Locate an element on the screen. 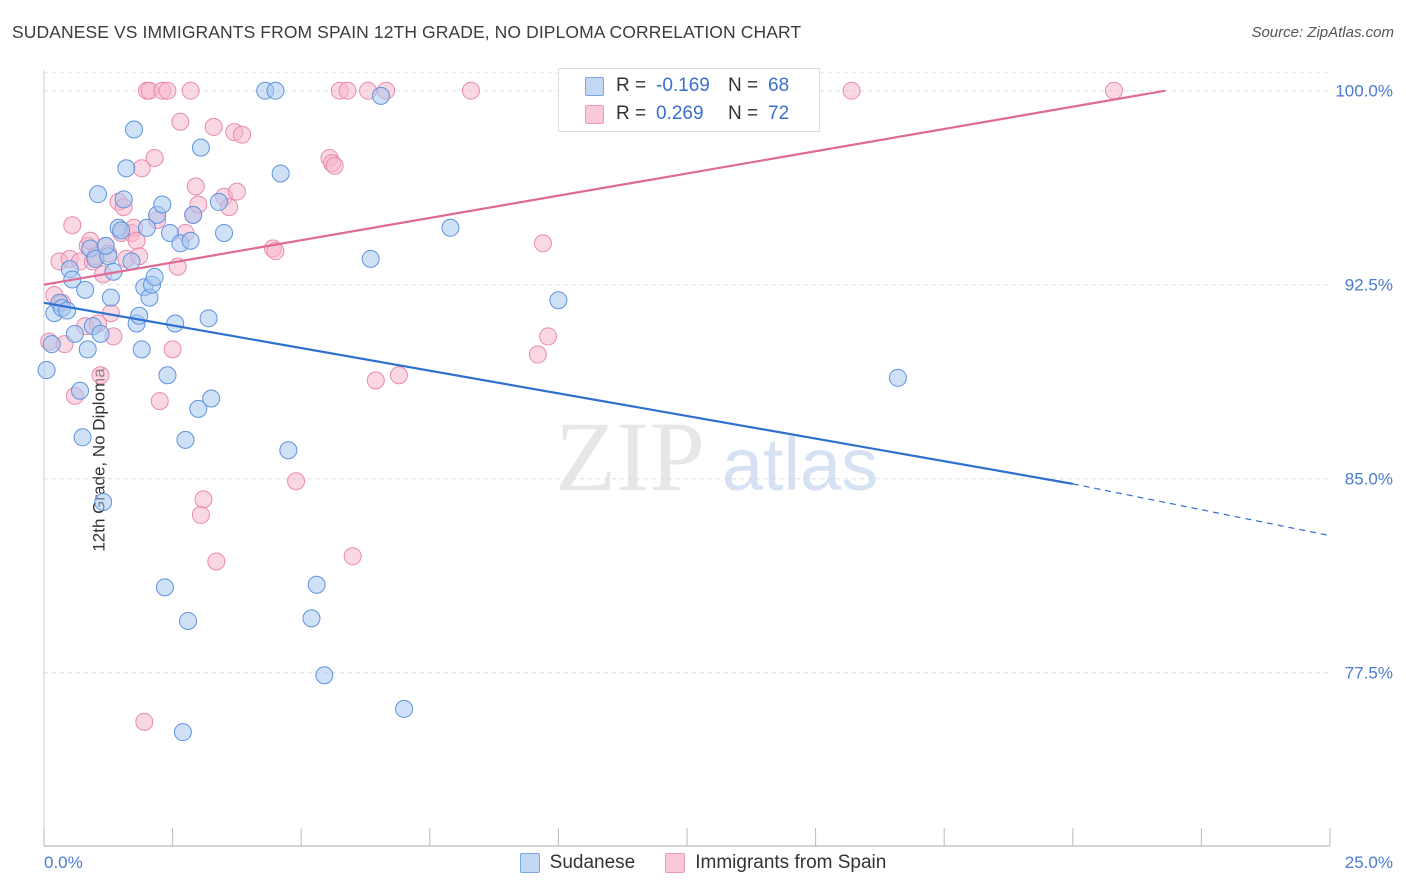 Image resolution: width=1406 pixels, height=892 pixels. legend-row-spain: R = 0.269 N = 72 is located at coordinates (687, 114).